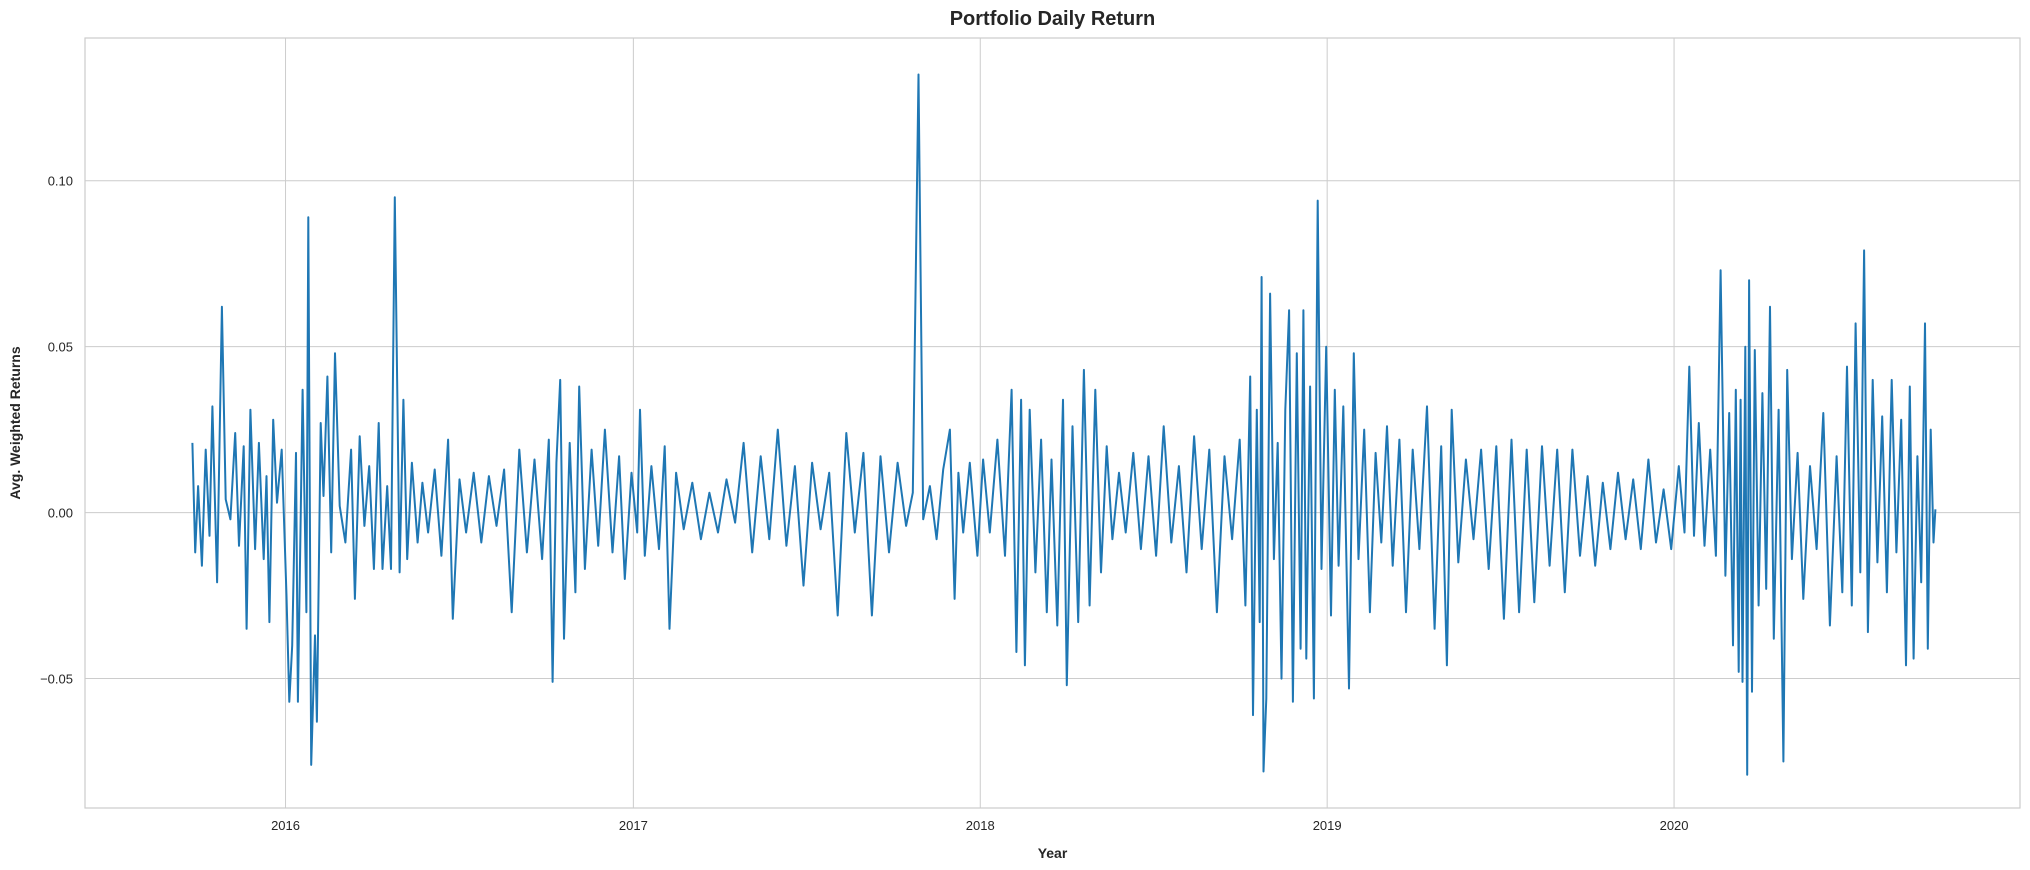  Describe the element at coordinates (60, 181) in the screenshot. I see `y-tick-label: 0.10` at that location.